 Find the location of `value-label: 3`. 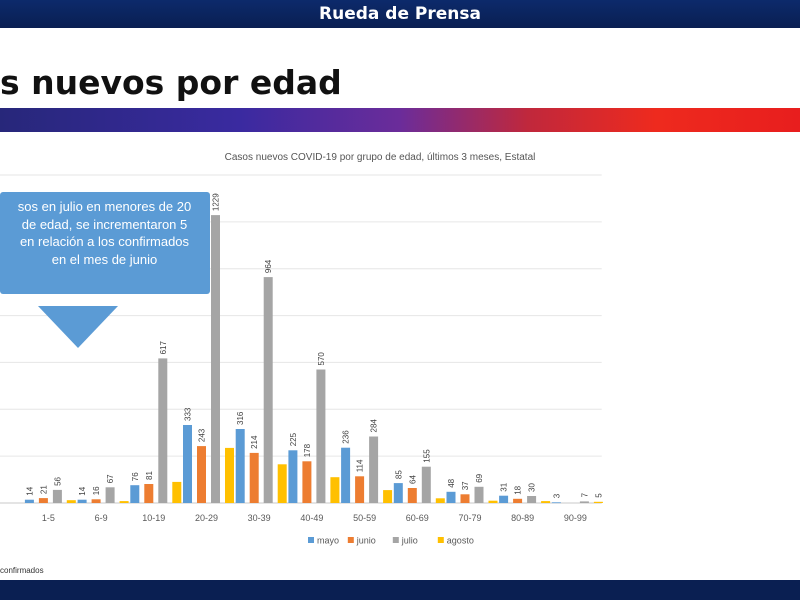

value-label: 3 is located at coordinates (556, 495).